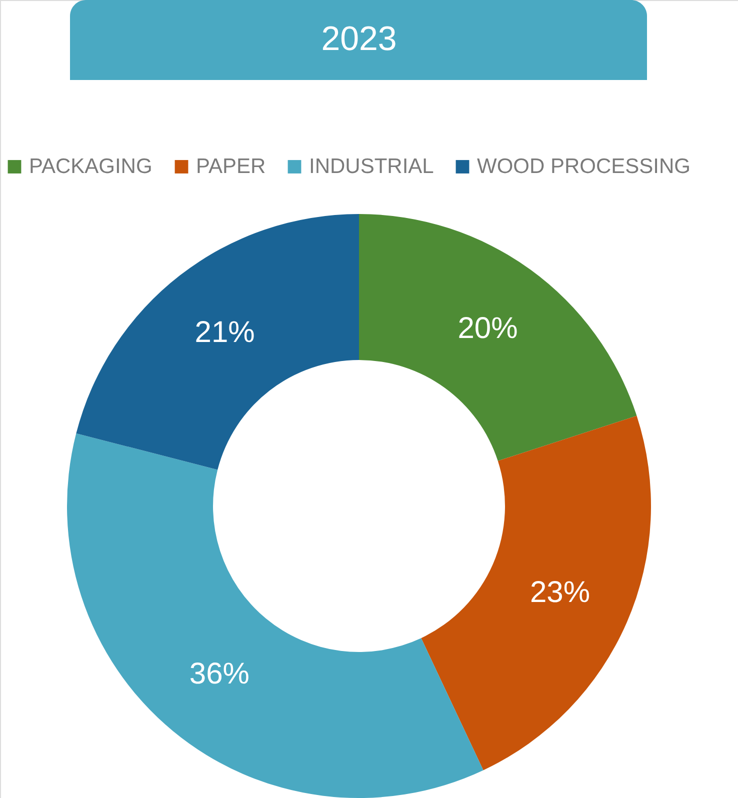 The width and height of the screenshot is (738, 798). I want to click on data-label: 23%, so click(560, 592).